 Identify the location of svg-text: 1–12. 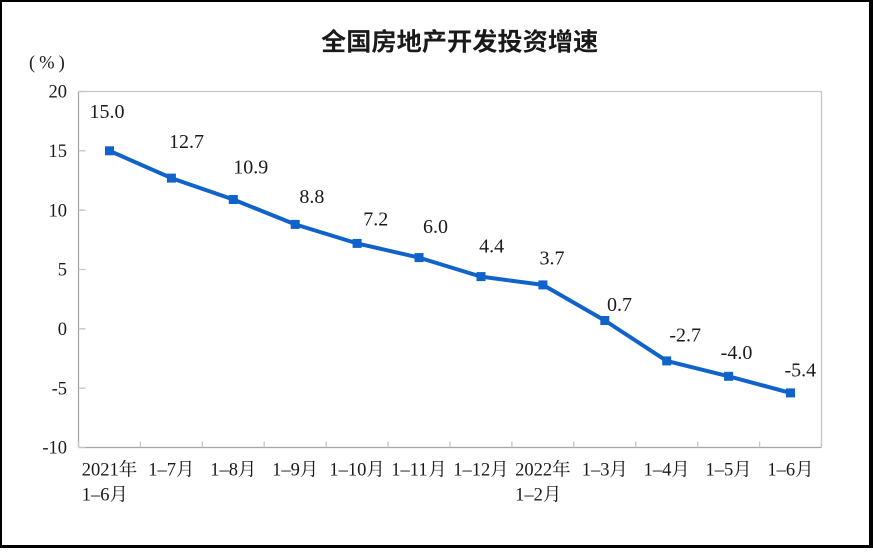
(471, 471).